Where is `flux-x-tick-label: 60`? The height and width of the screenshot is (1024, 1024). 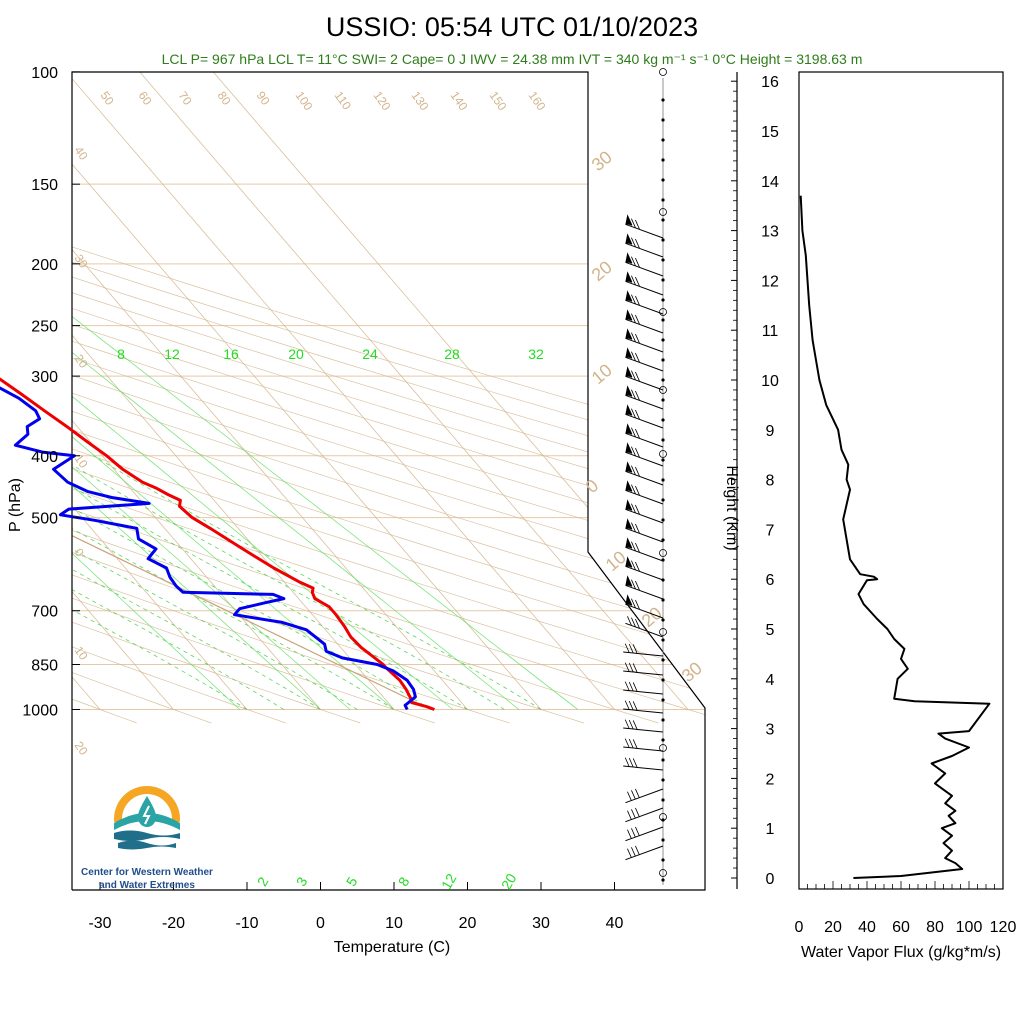 flux-x-tick-label: 60 is located at coordinates (901, 927).